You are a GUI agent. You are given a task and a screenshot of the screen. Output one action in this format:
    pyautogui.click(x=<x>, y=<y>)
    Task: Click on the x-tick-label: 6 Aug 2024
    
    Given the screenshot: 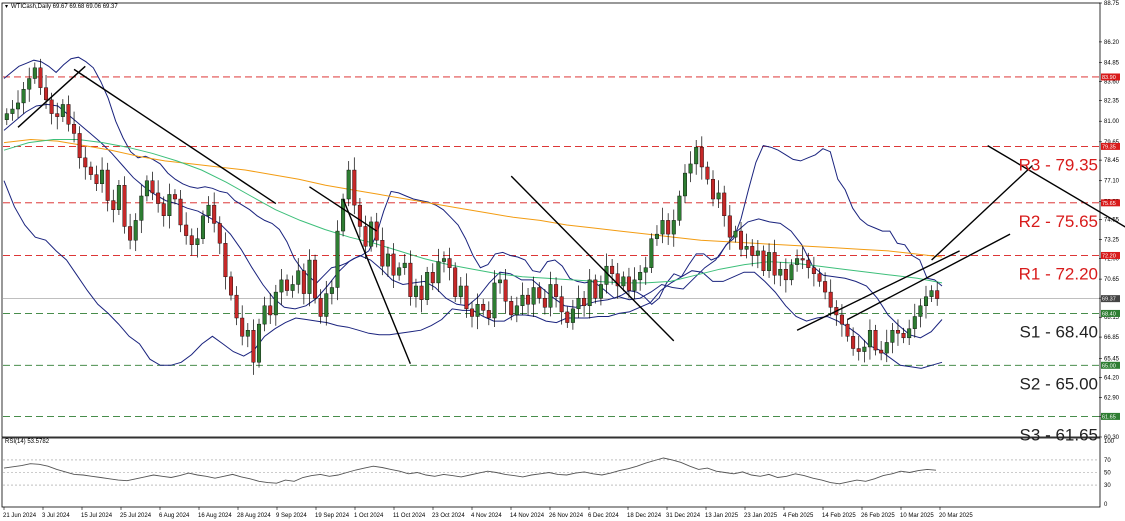 What is the action you would take?
    pyautogui.click(x=174, y=516)
    